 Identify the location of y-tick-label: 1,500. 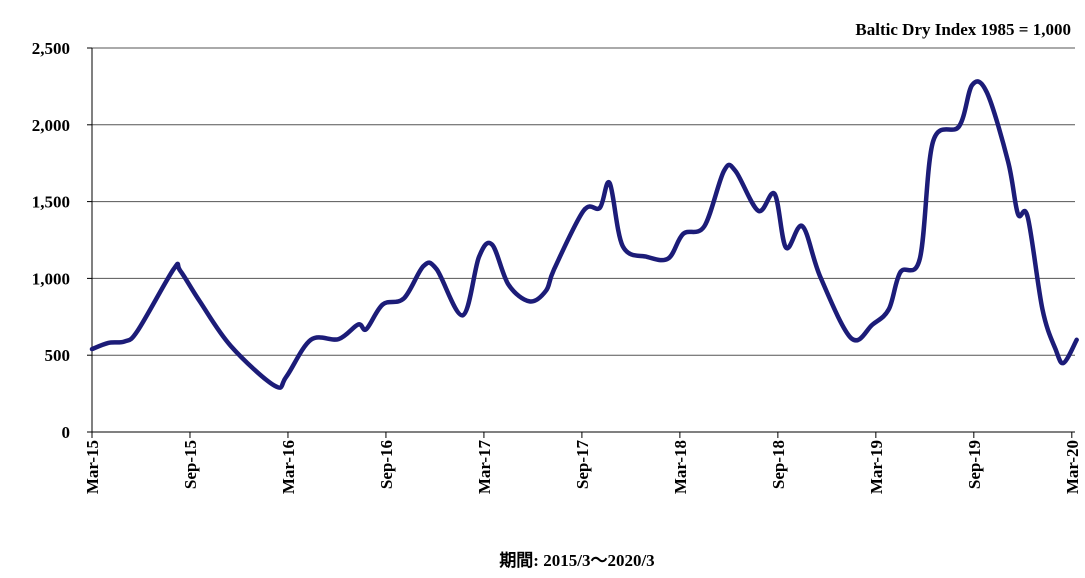
(51, 202).